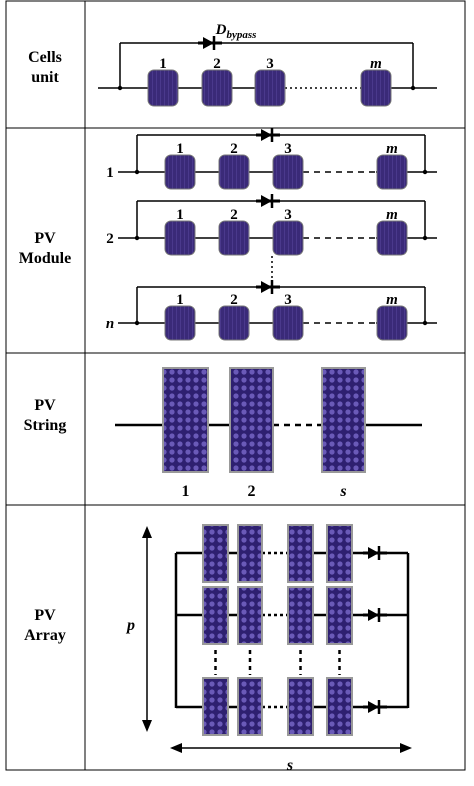 The height and width of the screenshot is (786, 474). I want to click on bypass-main: D, so click(221, 30).